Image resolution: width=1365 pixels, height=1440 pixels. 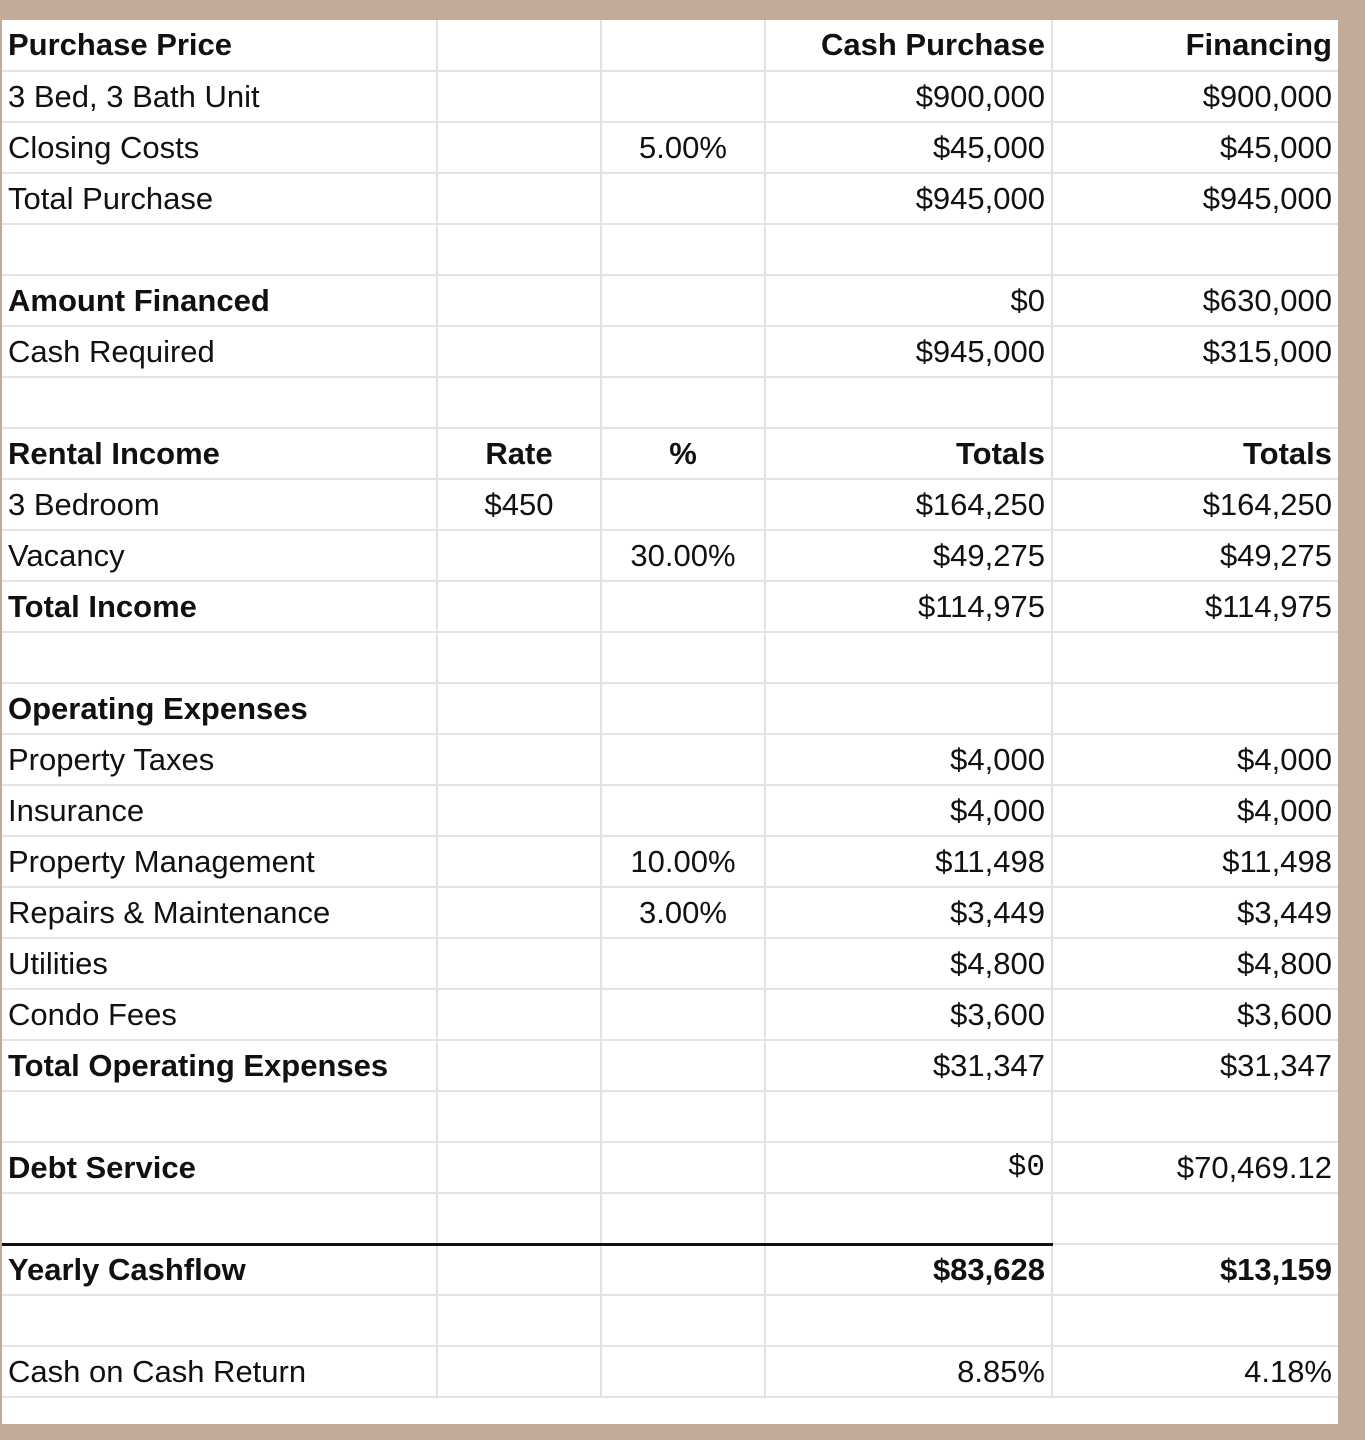 What do you see at coordinates (909, 1015) in the screenshot?
I see `cell: $3,600` at bounding box center [909, 1015].